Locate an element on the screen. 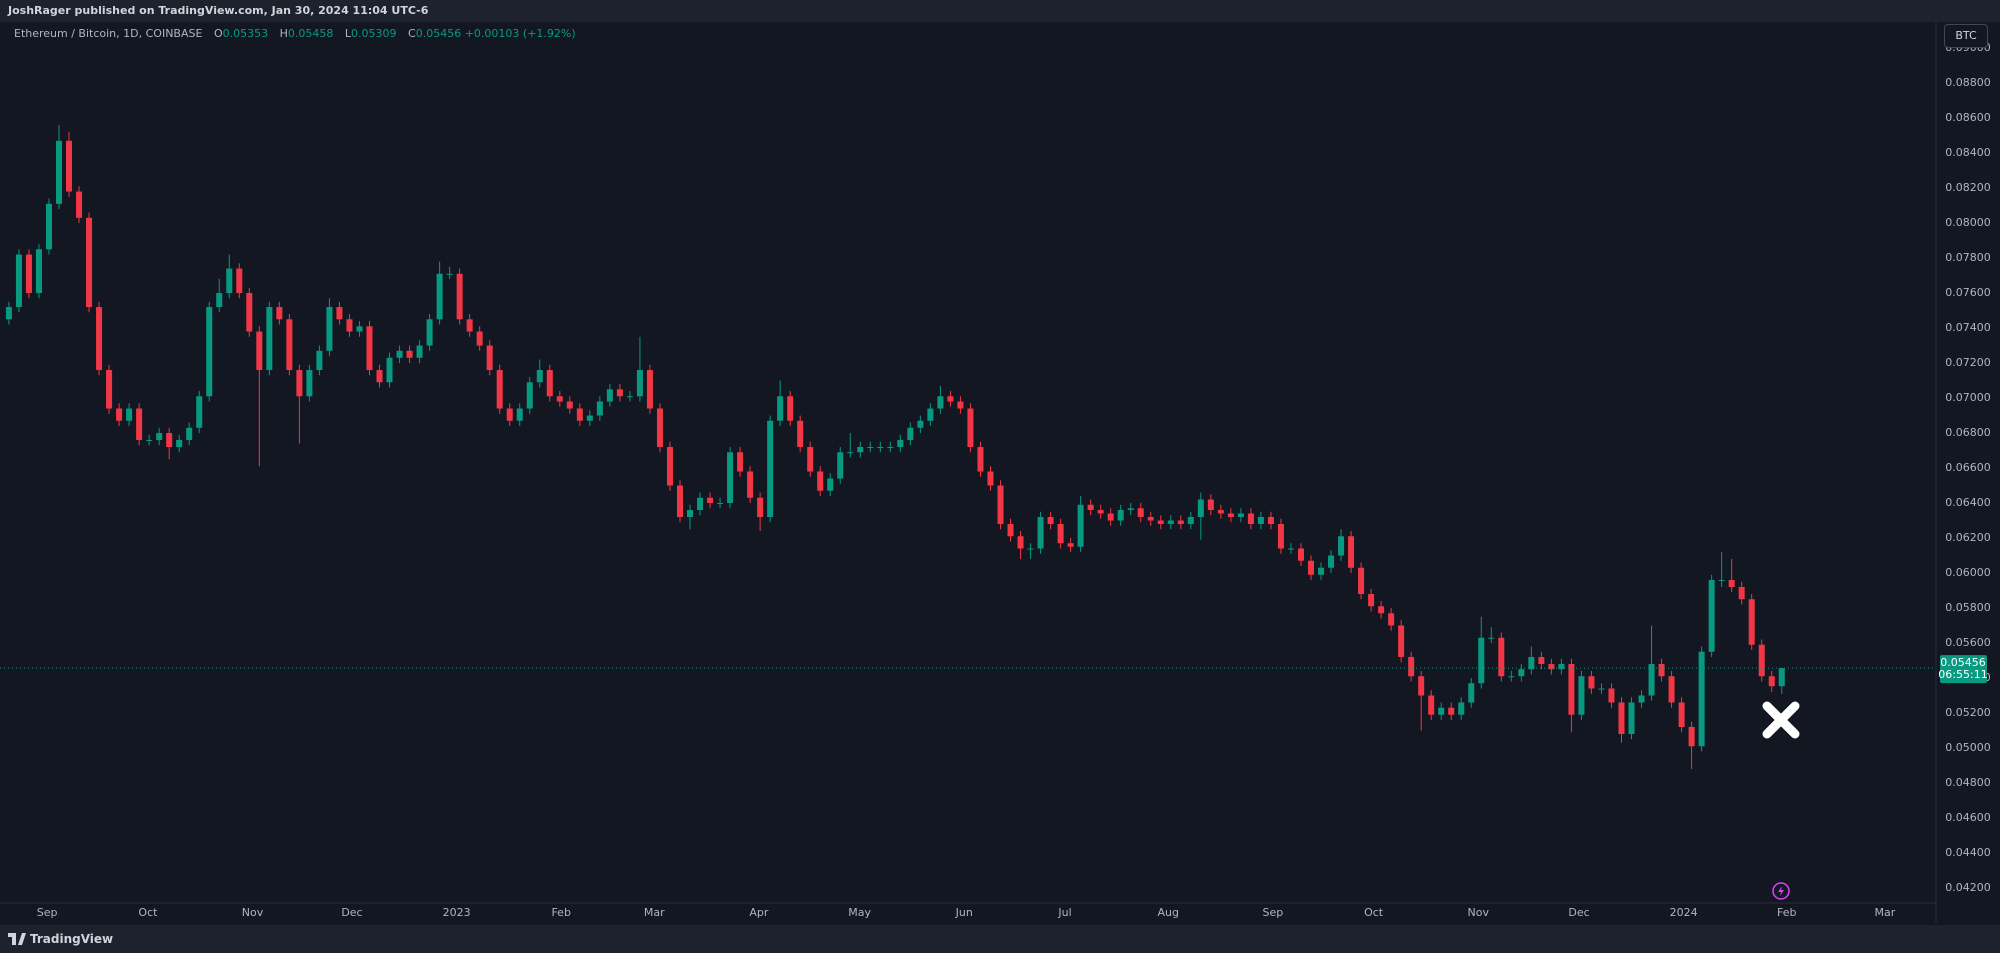 The image size is (2000, 953). x-tick-label: Aug is located at coordinates (1168, 912).